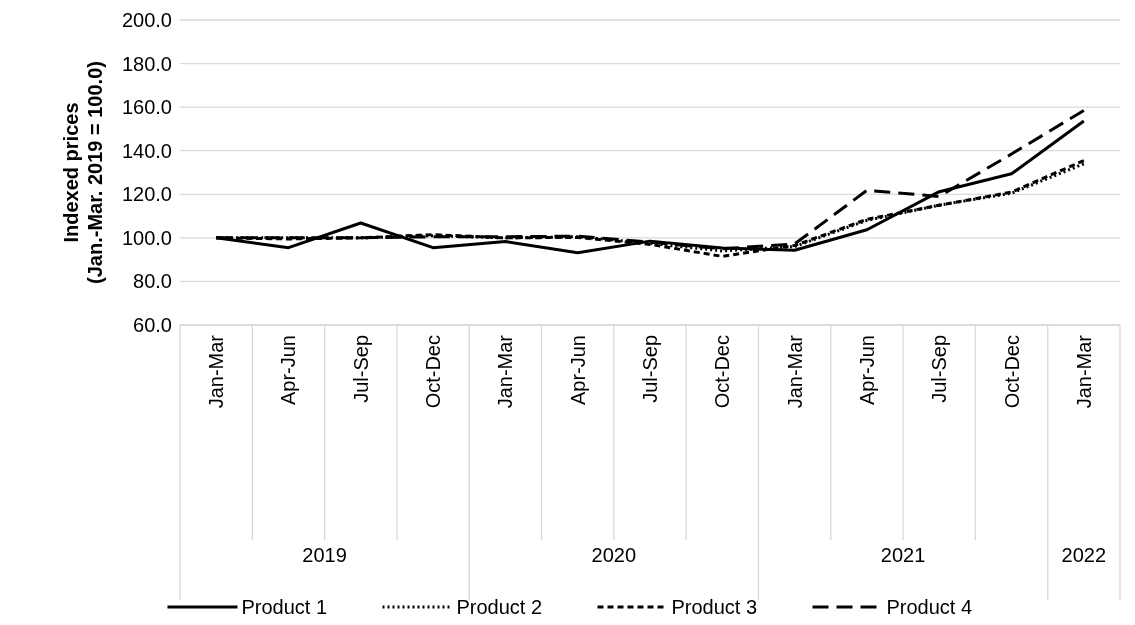  Describe the element at coordinates (146, 150) in the screenshot. I see `y-tick-label: 140.0` at that location.